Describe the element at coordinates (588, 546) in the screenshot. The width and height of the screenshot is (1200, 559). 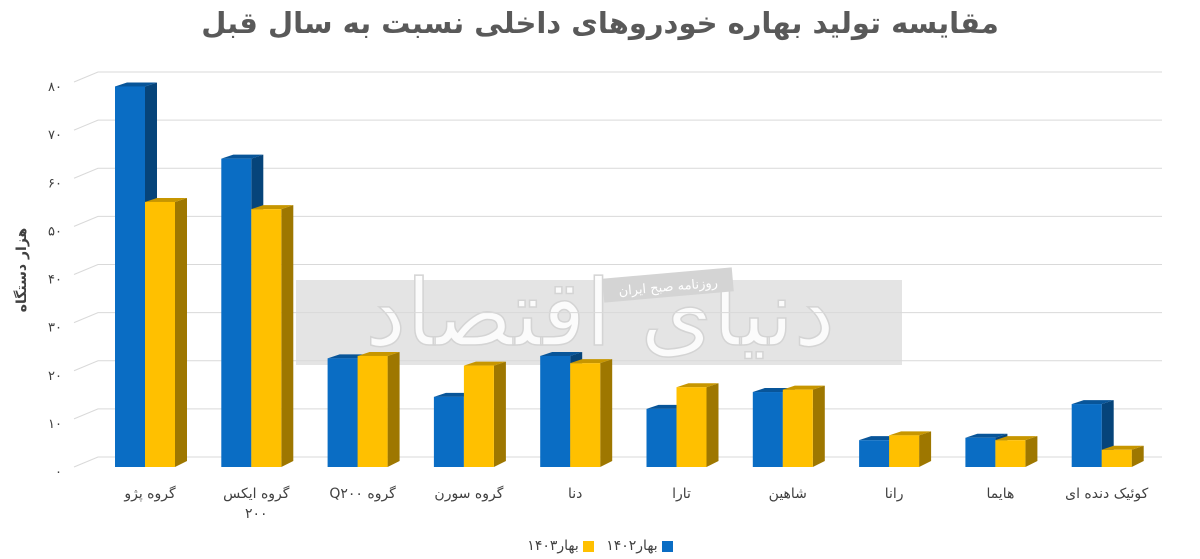
I see `legend-swatch-2024` at that location.